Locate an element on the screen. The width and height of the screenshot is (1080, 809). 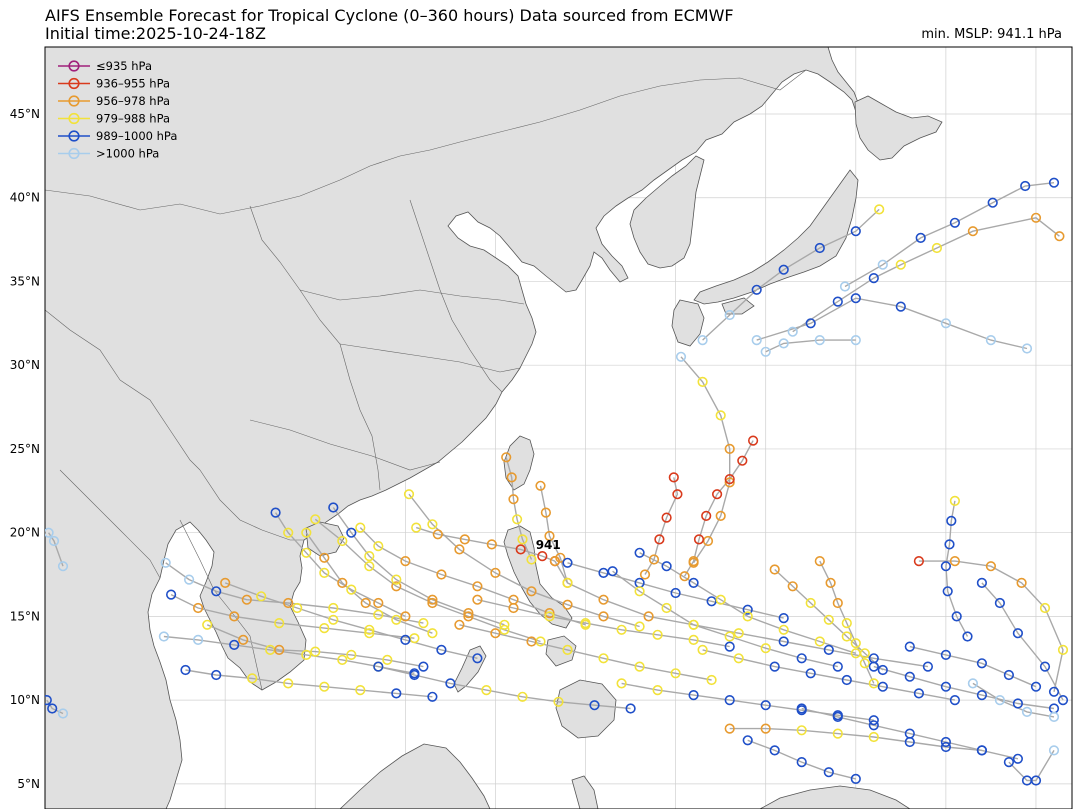
lat-tick-label: 10°N is located at coordinates (25, 700).